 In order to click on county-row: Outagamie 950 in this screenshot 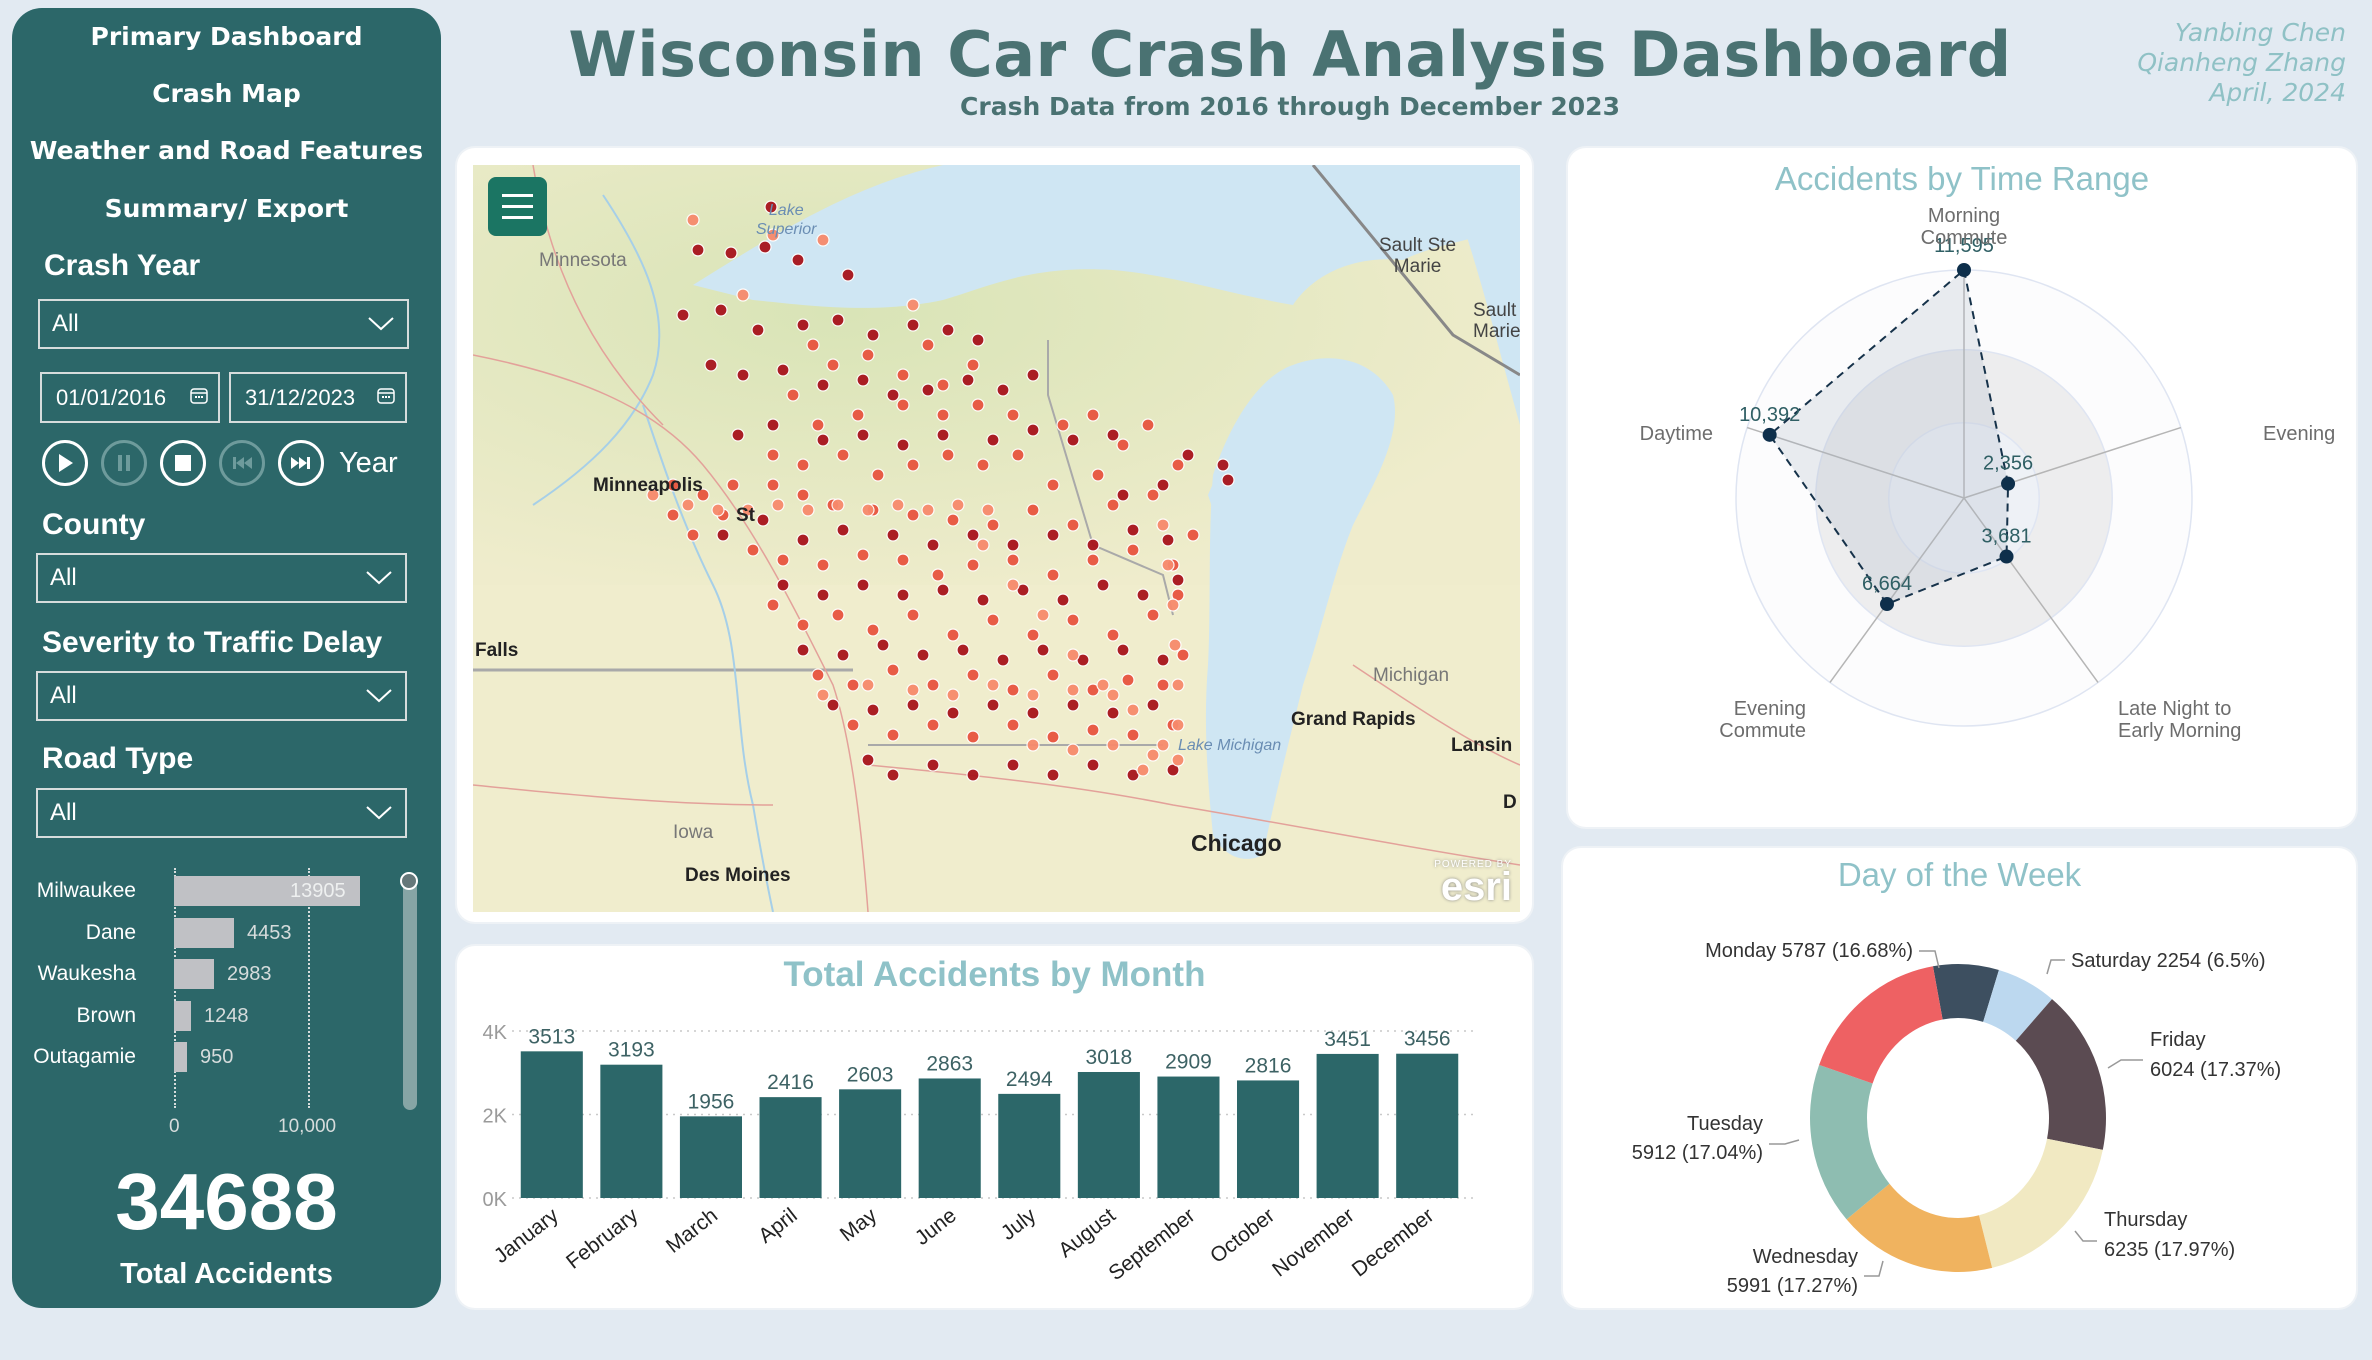, I will do `click(212, 1057)`.